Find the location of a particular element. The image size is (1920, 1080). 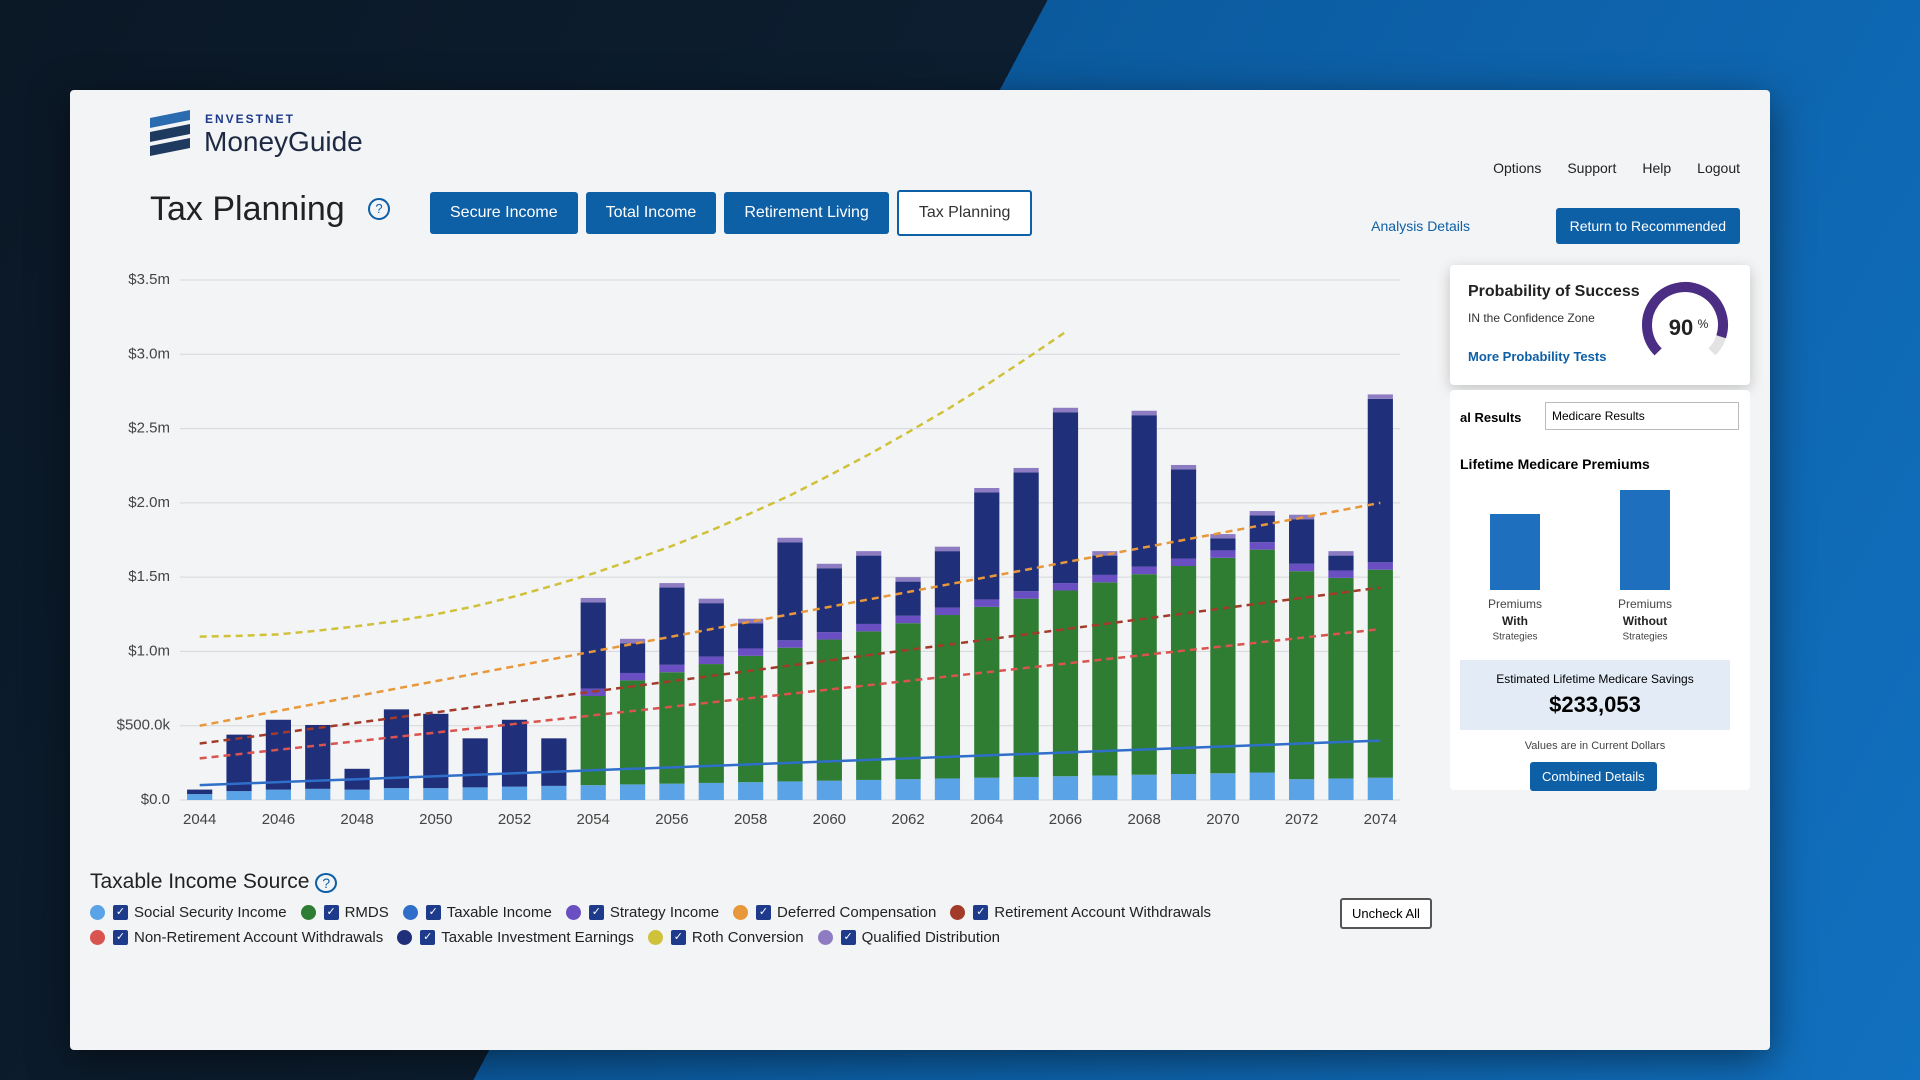

return-button: Return to Recommended is located at coordinates (1647, 226).